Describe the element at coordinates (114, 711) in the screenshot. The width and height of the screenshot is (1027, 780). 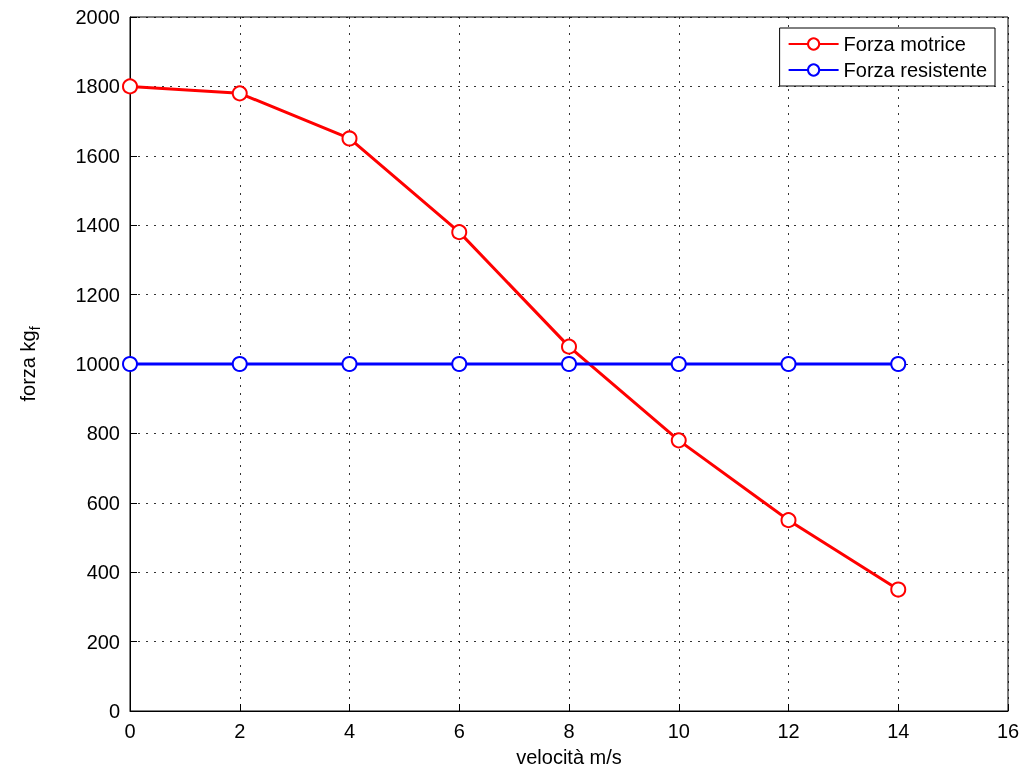
I see `y-tick-label: 0` at that location.